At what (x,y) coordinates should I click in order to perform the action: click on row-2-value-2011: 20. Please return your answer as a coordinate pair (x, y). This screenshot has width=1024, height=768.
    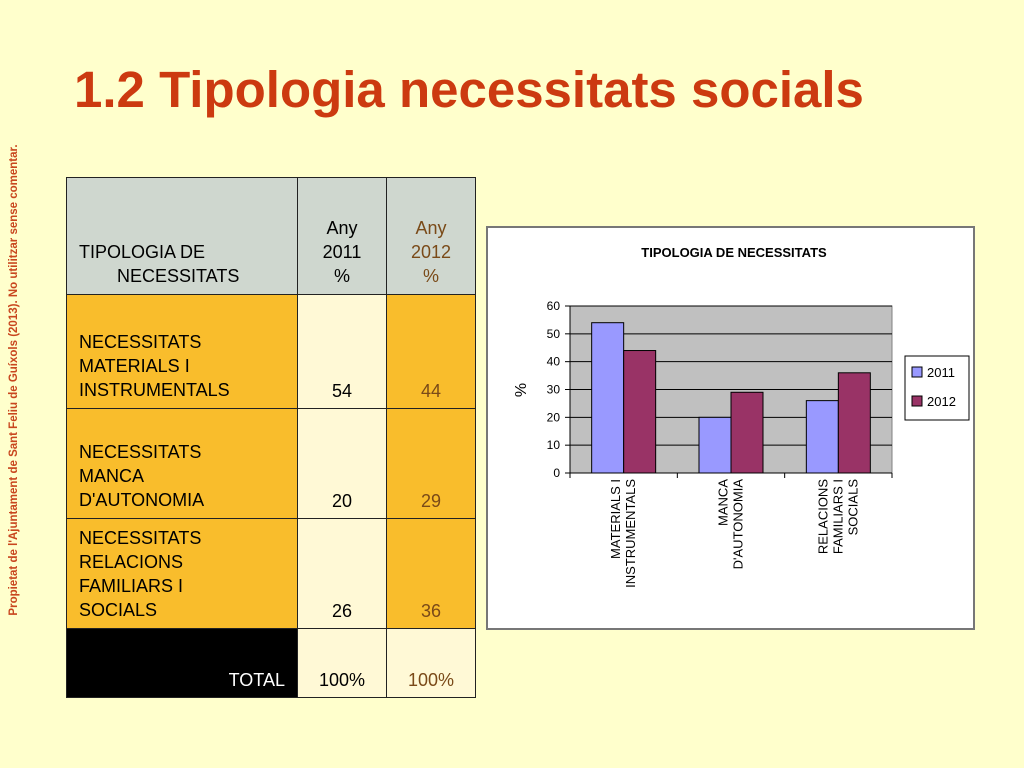
    Looking at the image, I should click on (342, 463).